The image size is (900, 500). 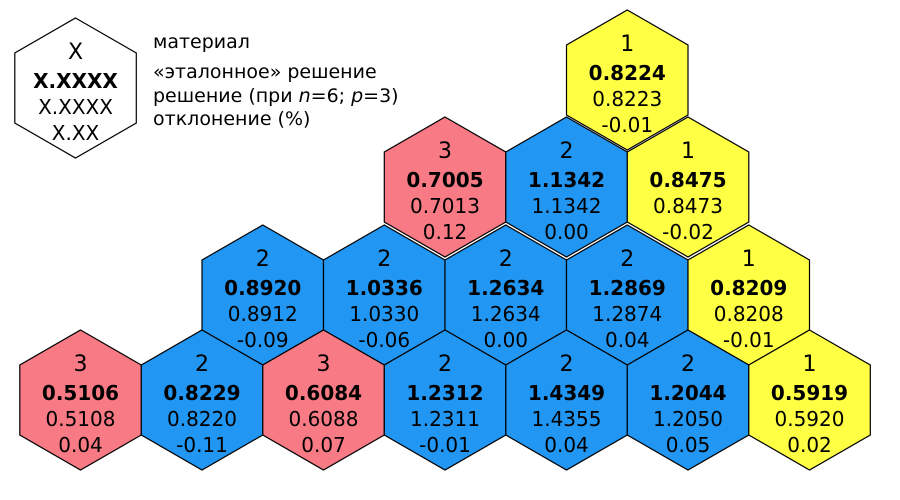 I want to click on hex-cell-r2-c1-deviation: -0.06, so click(x=384, y=340).